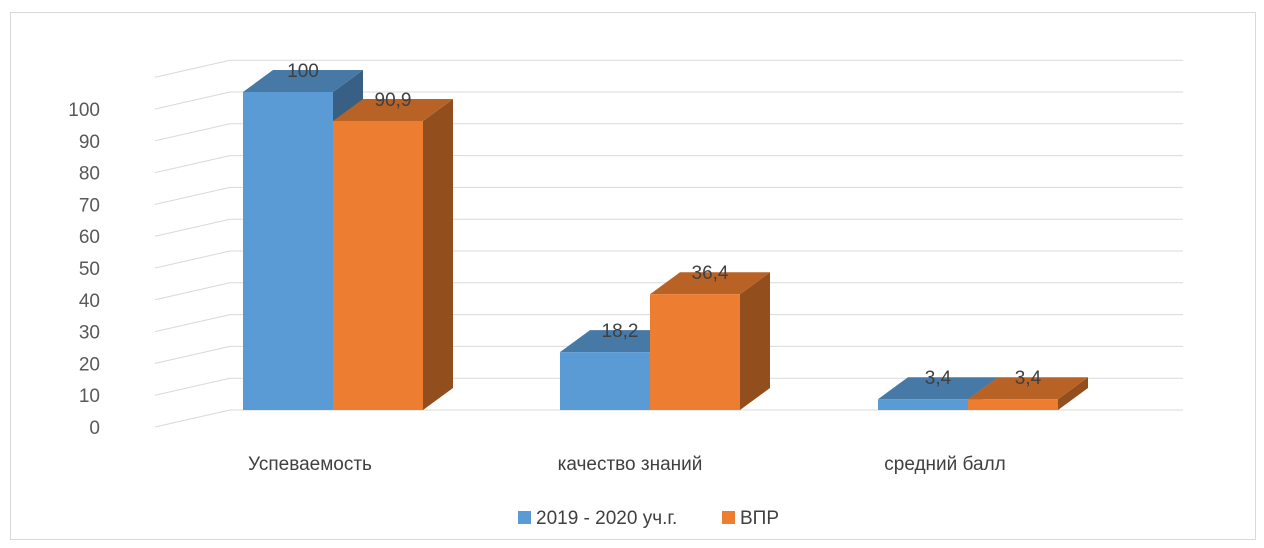 The image size is (1264, 548). What do you see at coordinates (303, 71) in the screenshot?
I see `data-label: 100` at bounding box center [303, 71].